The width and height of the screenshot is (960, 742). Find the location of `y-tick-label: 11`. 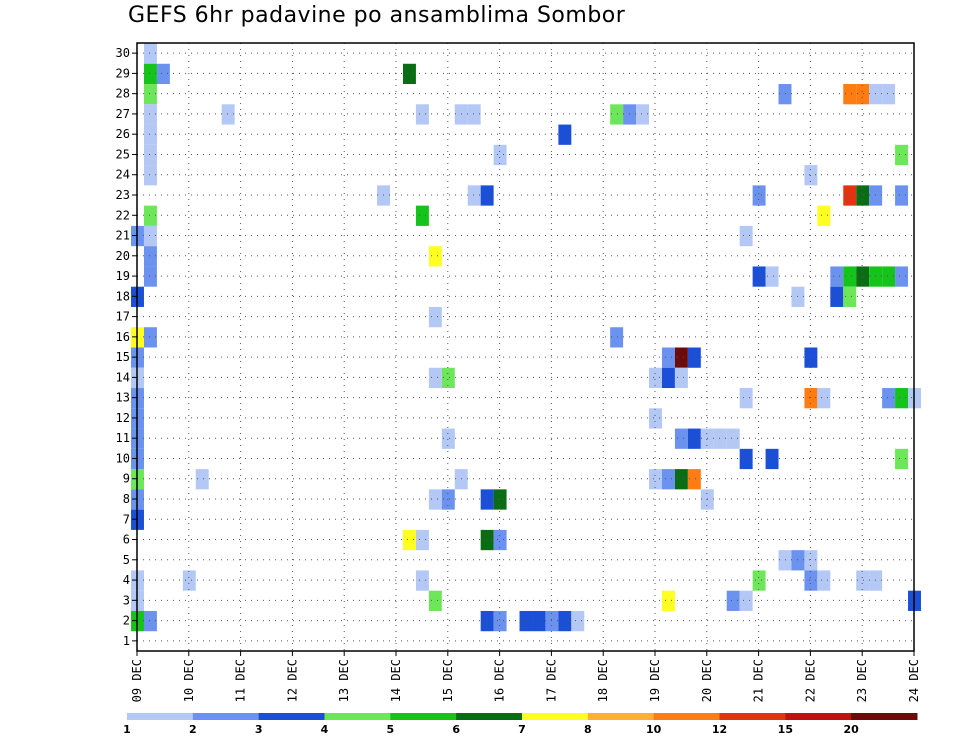

y-tick-label: 11 is located at coordinates (123, 438).